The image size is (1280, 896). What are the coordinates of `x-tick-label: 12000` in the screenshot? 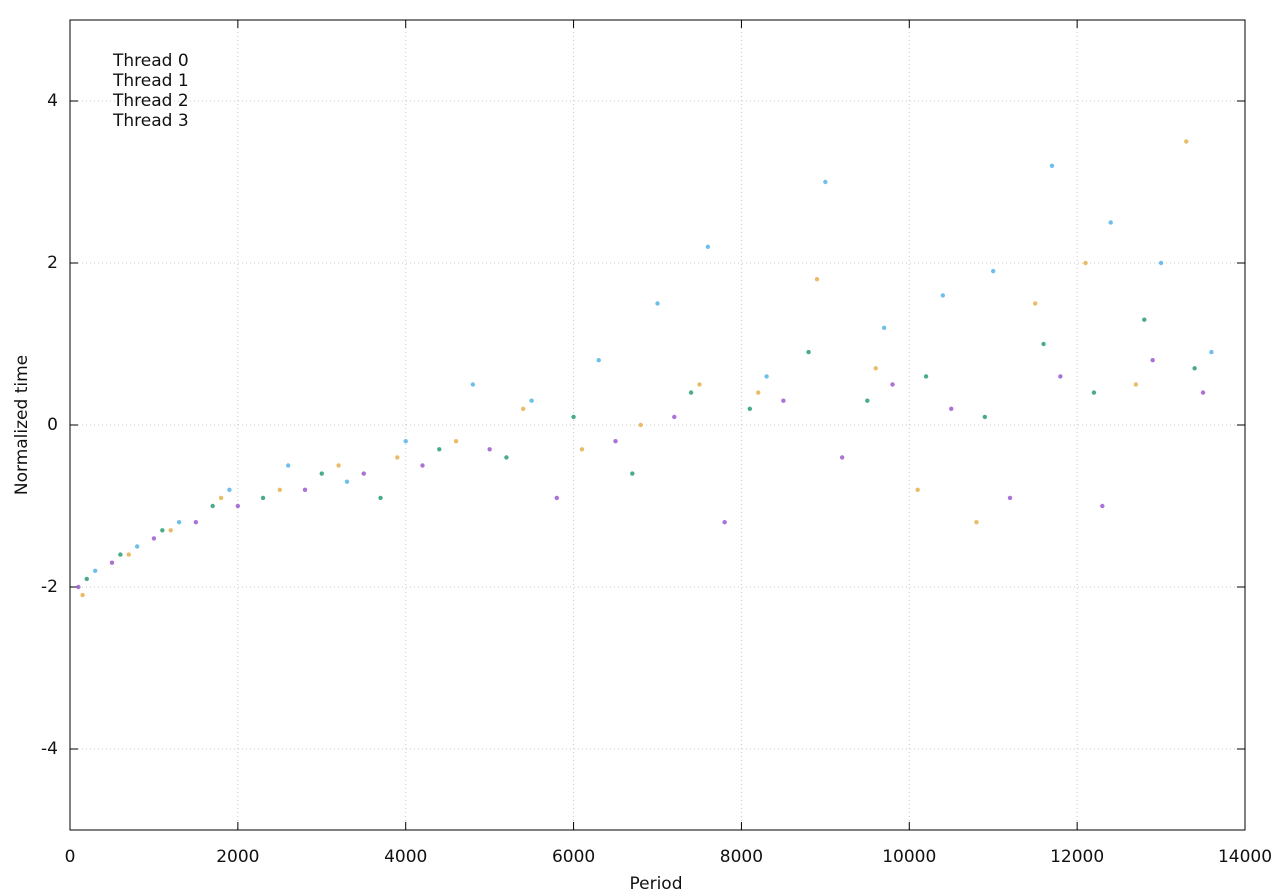 It's located at (1077, 857).